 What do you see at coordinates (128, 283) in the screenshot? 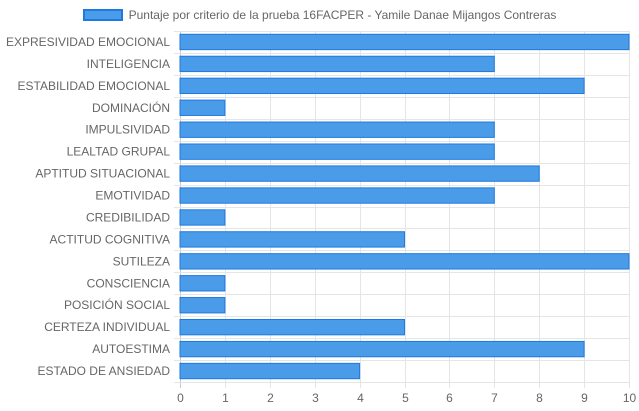
I see `y-category-label: CONSCIENCIA` at bounding box center [128, 283].